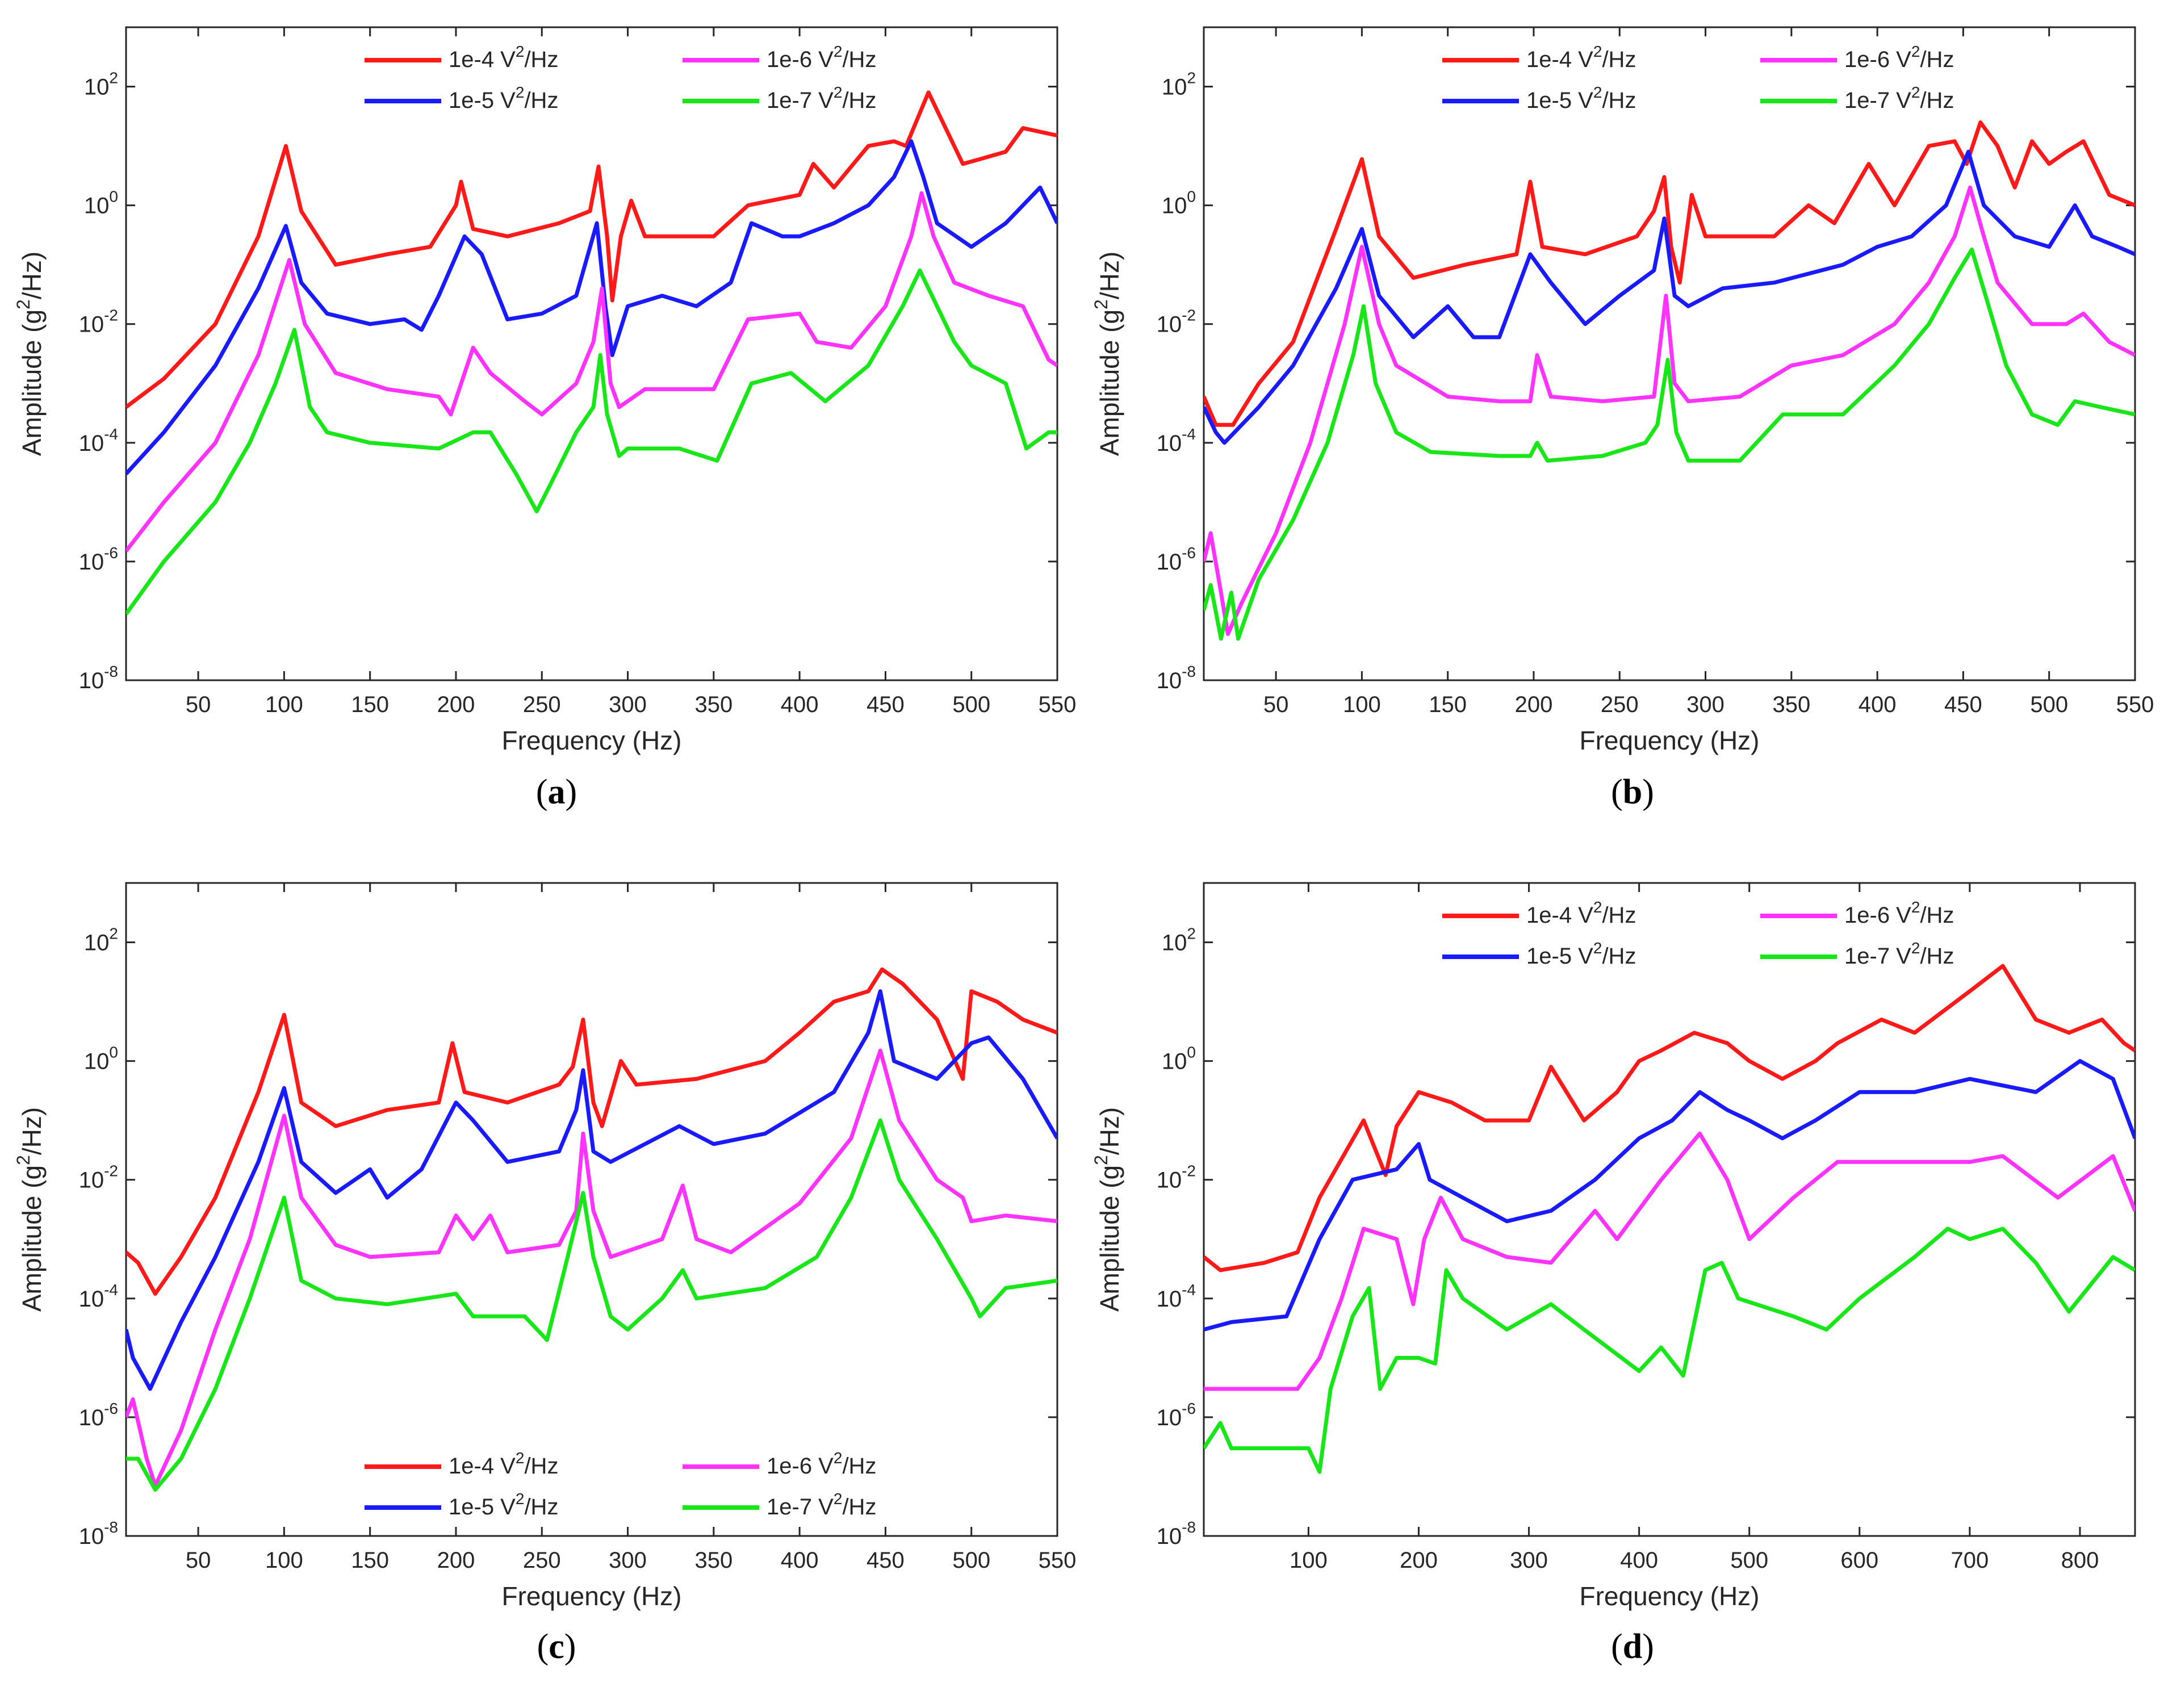 The height and width of the screenshot is (1708, 2164). What do you see at coordinates (1859, 1560) in the screenshot?
I see `x-tick-label: 600` at bounding box center [1859, 1560].